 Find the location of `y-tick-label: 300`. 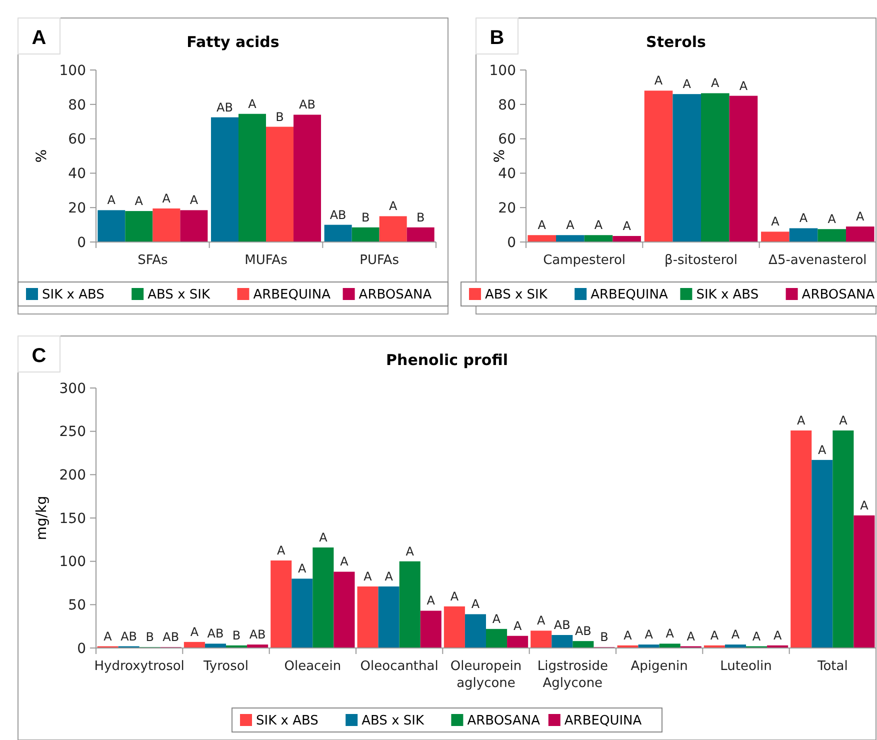

y-tick-label: 300 is located at coordinates (72, 388).